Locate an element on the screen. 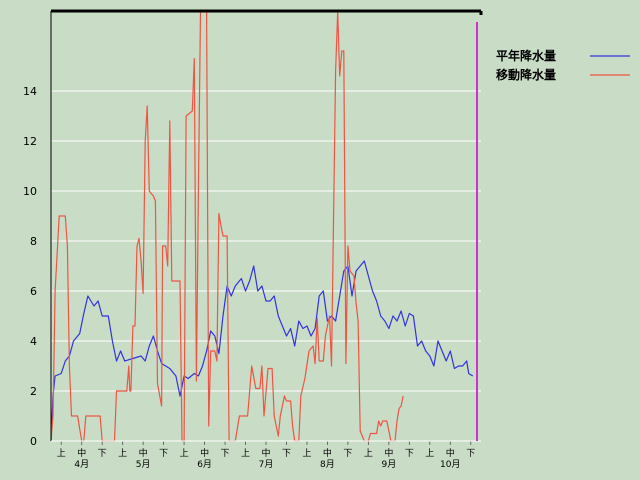 The image size is (640, 480). y-tick-label: 12 is located at coordinates (30, 141).